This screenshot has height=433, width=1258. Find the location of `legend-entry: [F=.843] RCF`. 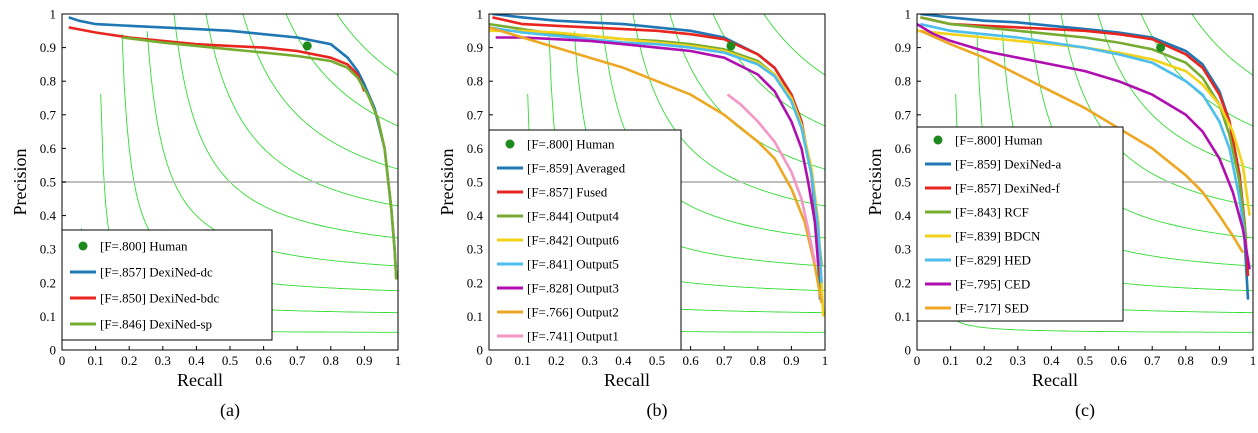

legend-entry: [F=.843] RCF is located at coordinates (992, 212).